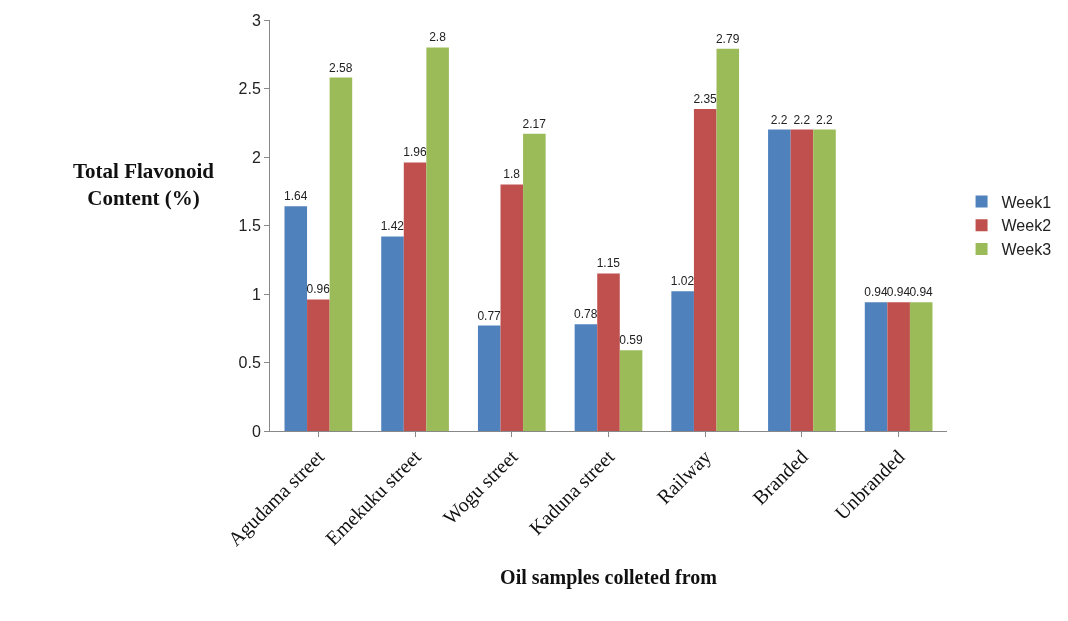  I want to click on y-tick-label: 3, so click(256, 20).